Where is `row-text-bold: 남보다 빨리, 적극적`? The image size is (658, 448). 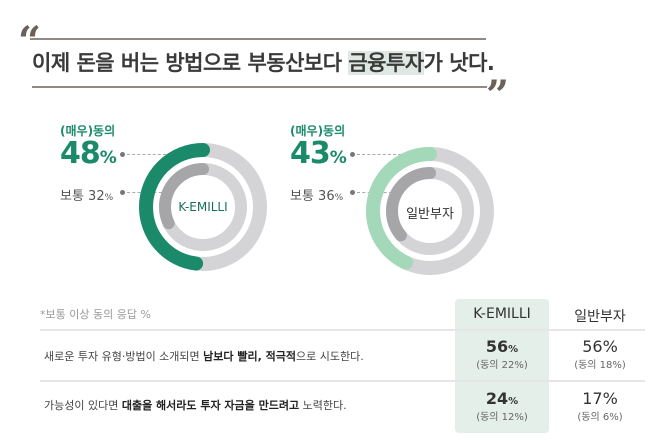
row-text-bold: 남보다 빨리, 적극적 is located at coordinates (249, 356).